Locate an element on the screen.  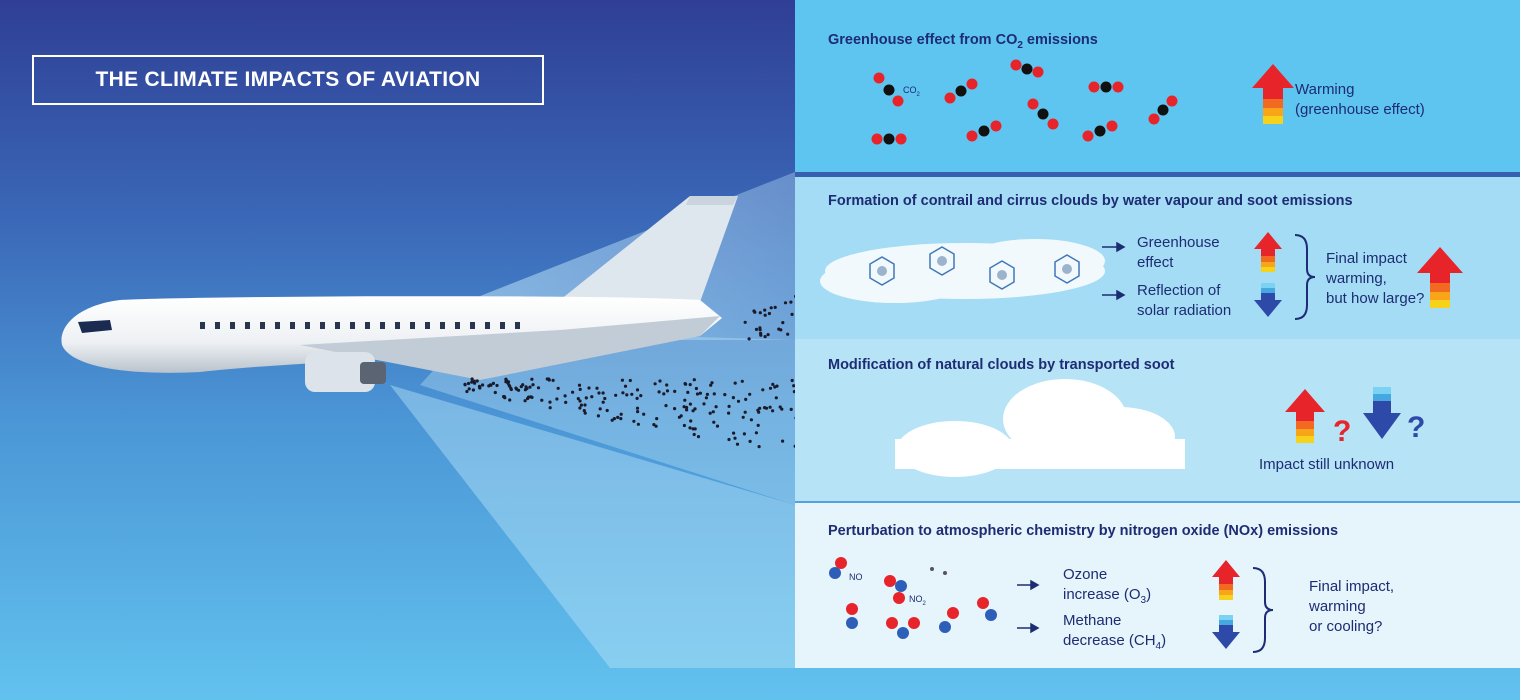
o3-molecule is located at coordinates (938, 571).